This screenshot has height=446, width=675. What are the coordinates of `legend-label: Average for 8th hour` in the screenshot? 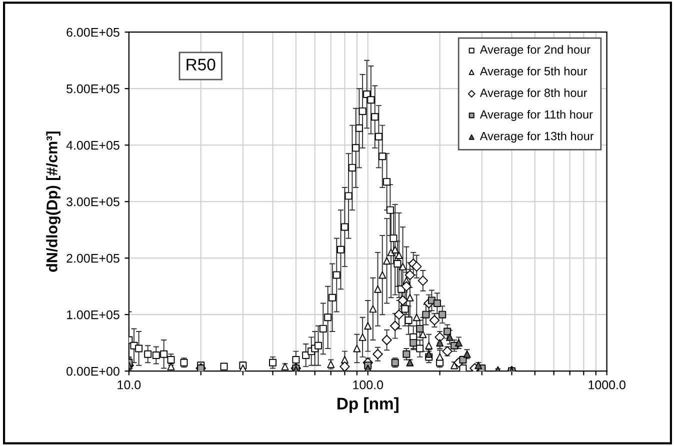 It's located at (534, 94).